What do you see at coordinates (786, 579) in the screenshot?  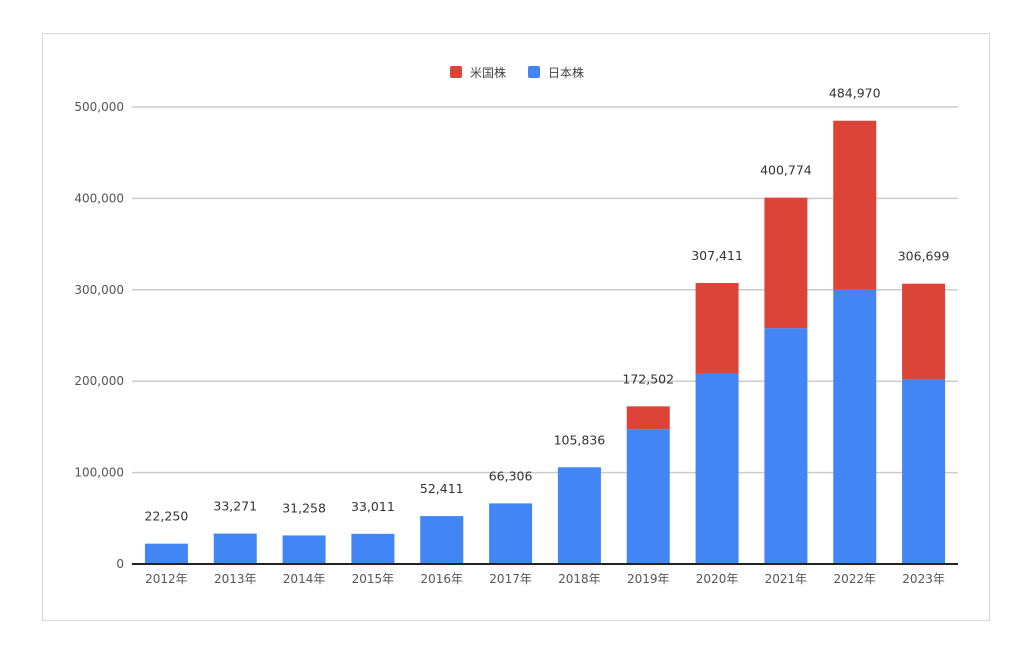 I see `x-tick-label: 2021年` at bounding box center [786, 579].